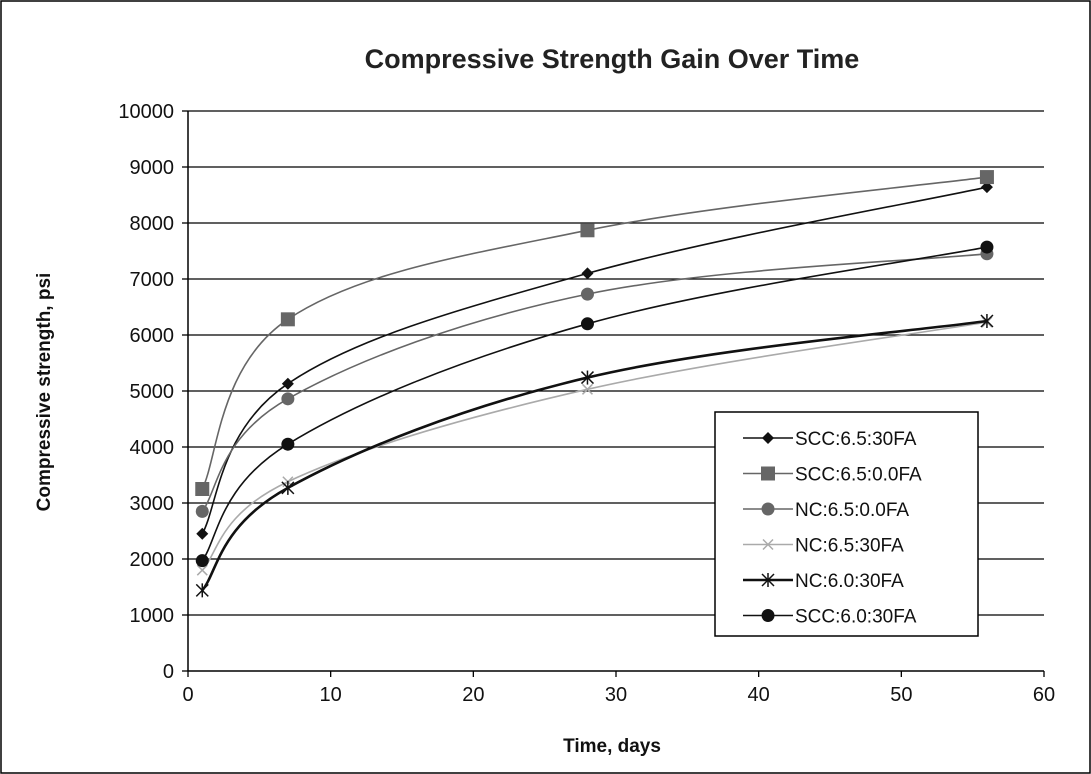 This screenshot has width=1091, height=774. What do you see at coordinates (152, 616) in the screenshot?
I see `y-tick-label: 1000` at bounding box center [152, 616].